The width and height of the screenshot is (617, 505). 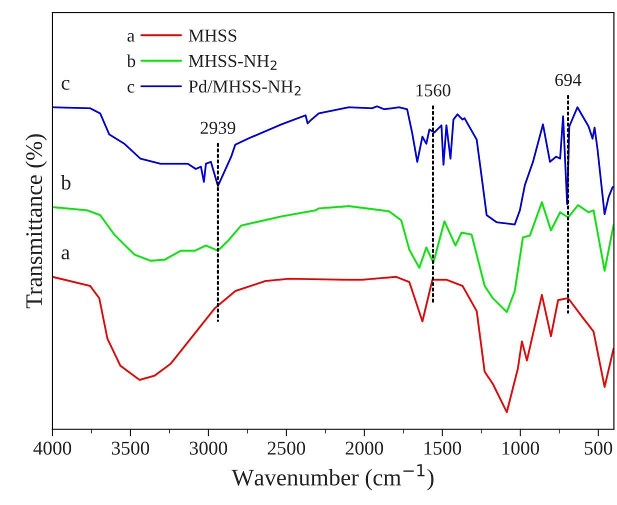 I want to click on x-tick-label: 2500, so click(x=287, y=448).